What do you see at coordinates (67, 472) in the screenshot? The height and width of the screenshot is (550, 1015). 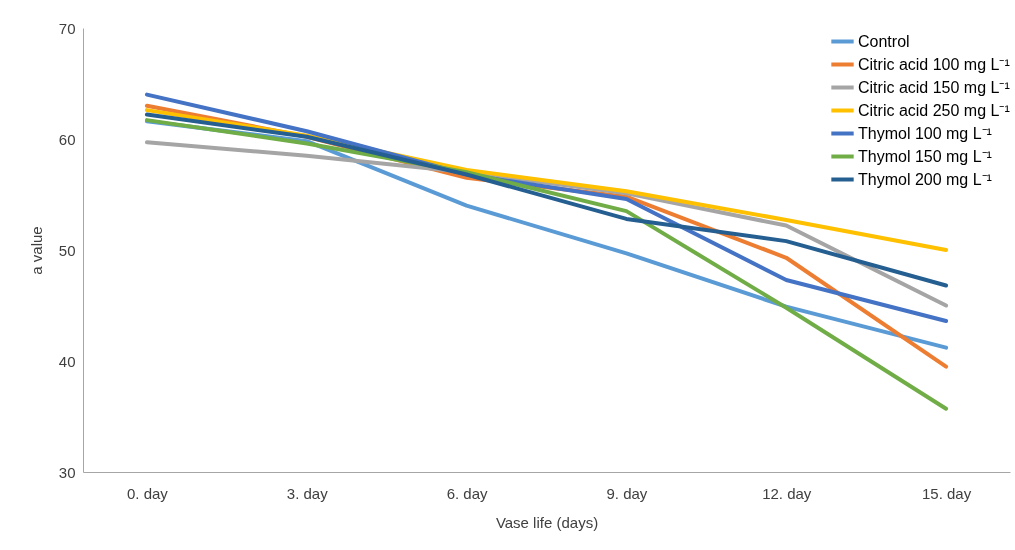 I see `y-tick-label: 30` at bounding box center [67, 472].